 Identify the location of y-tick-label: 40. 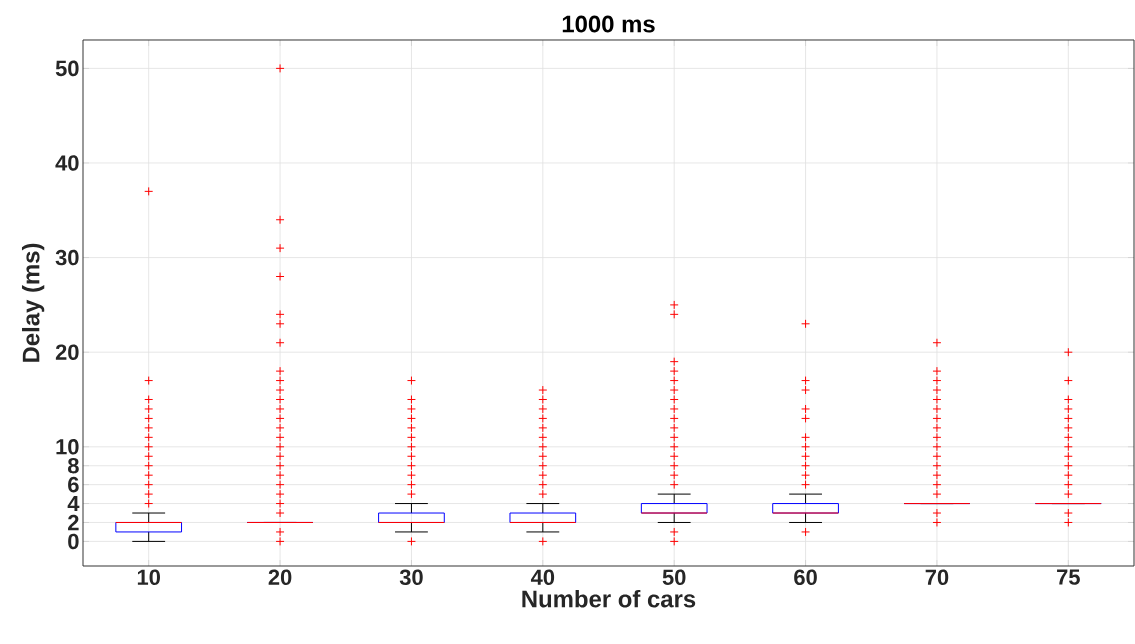
(67, 163).